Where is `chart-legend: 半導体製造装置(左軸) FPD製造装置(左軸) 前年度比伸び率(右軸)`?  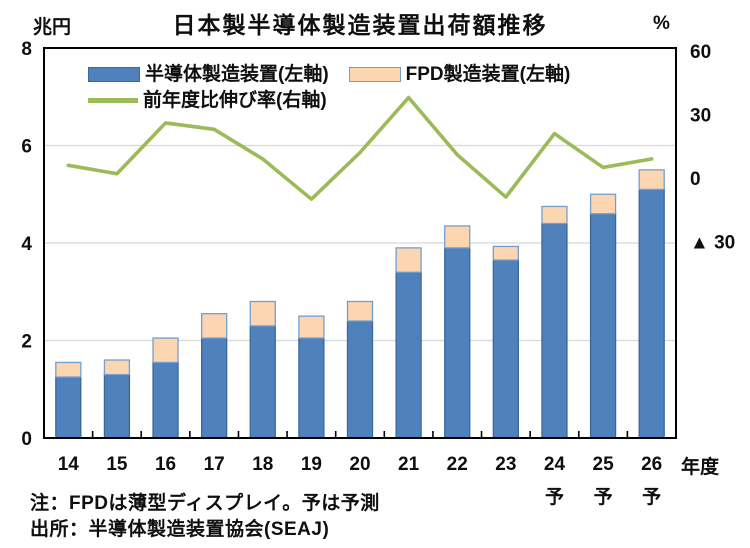 chart-legend: 半導体製造装置(左軸) FPD製造装置(左軸) 前年度比伸び率(右軸) is located at coordinates (329, 87).